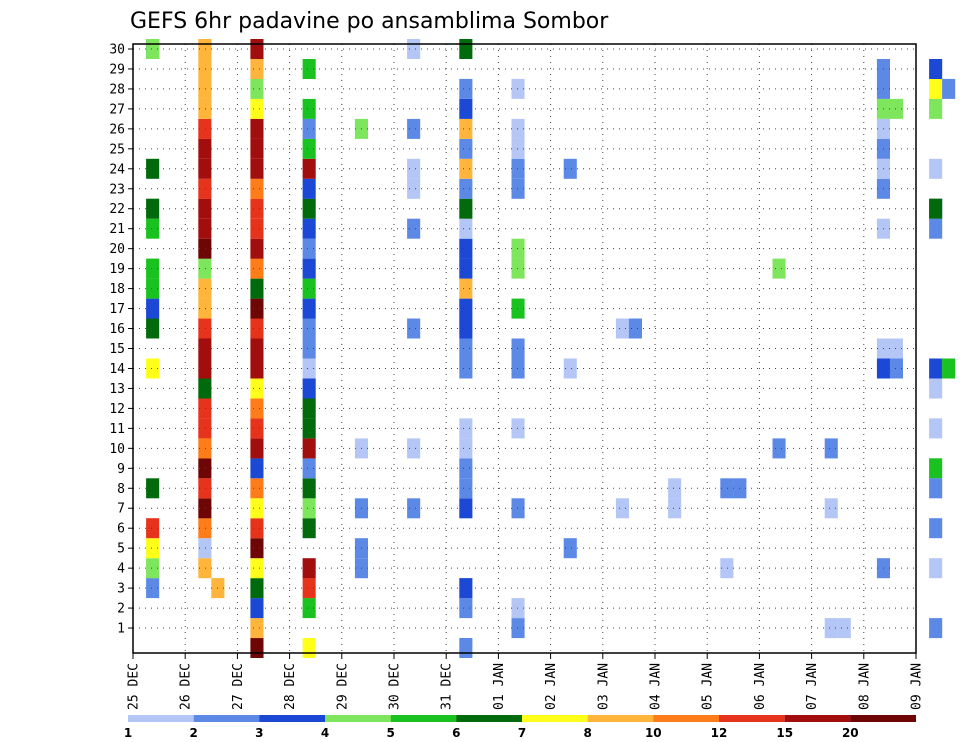 This screenshot has height=742, width=960. Describe the element at coordinates (121, 609) in the screenshot. I see `y-tick-label: 2` at that location.